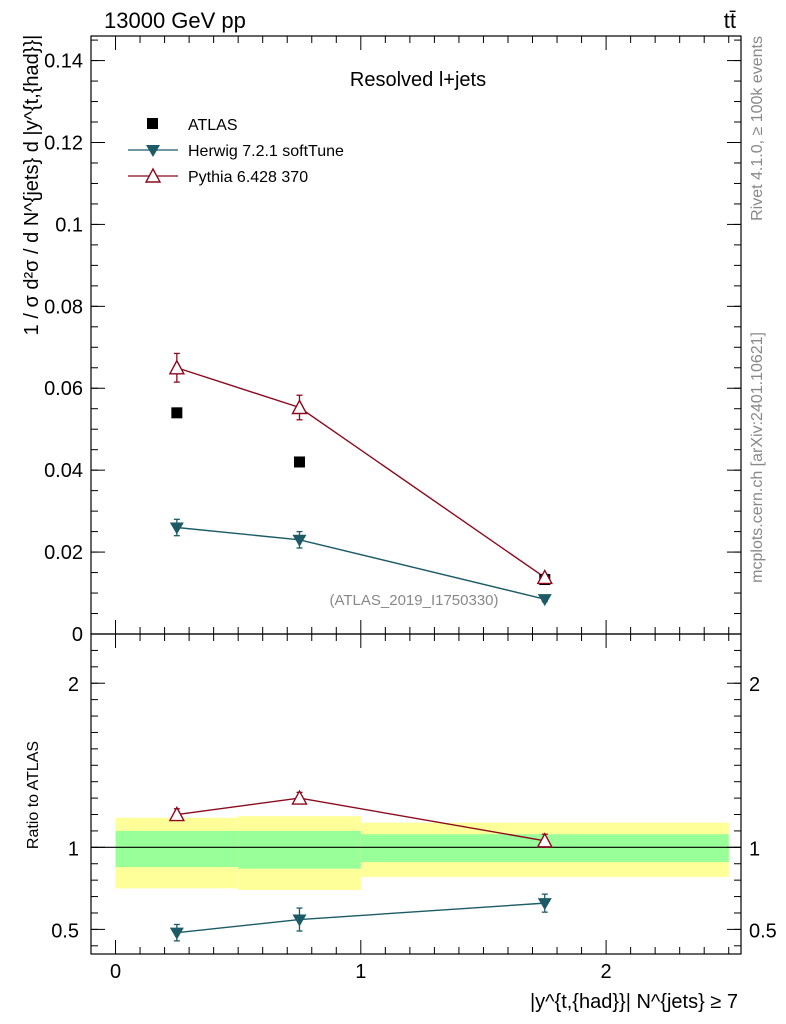 This screenshot has width=786, height=1024. I want to click on legend-atlas-marker, so click(152, 123).